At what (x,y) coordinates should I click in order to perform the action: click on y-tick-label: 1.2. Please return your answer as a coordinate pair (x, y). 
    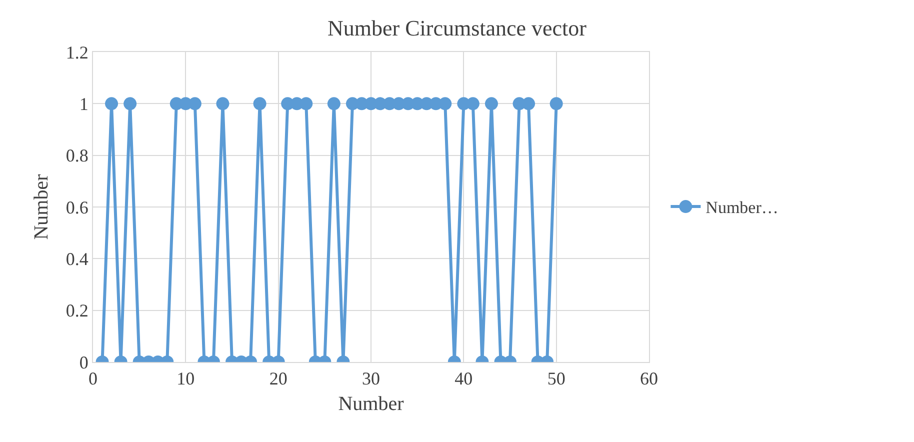
    Looking at the image, I should click on (77, 52).